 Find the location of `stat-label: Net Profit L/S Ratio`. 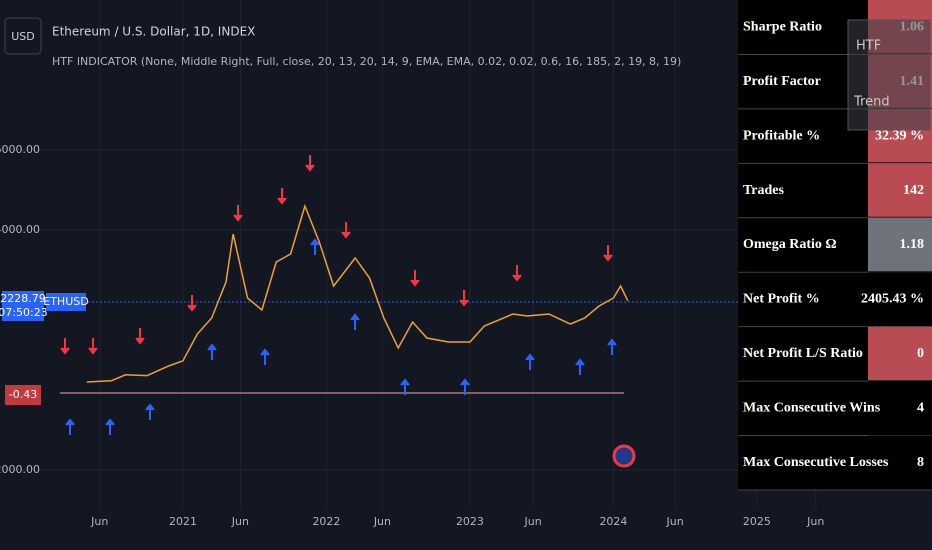

stat-label: Net Profit L/S Ratio is located at coordinates (803, 353).